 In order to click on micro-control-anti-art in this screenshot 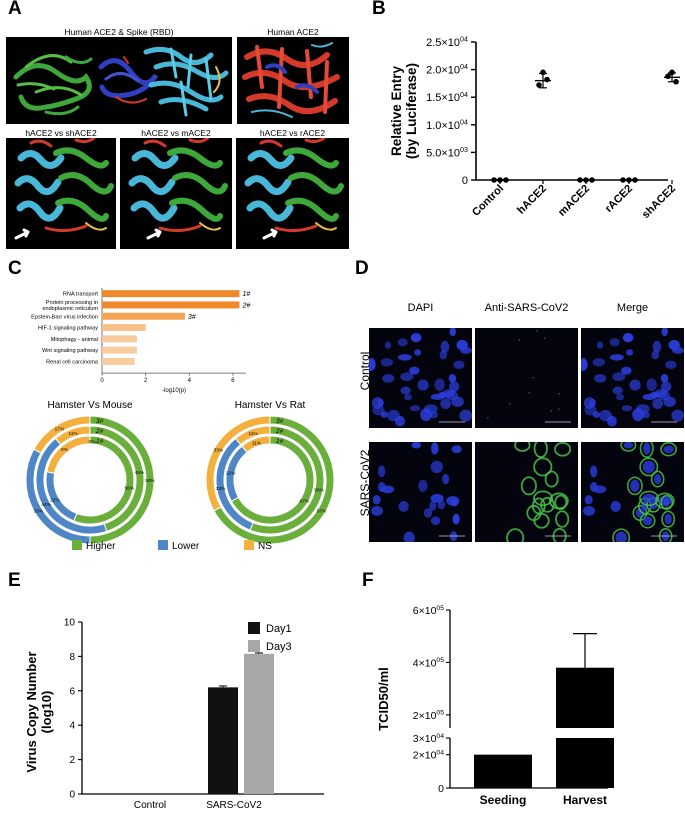, I will do `click(529, 376)`.